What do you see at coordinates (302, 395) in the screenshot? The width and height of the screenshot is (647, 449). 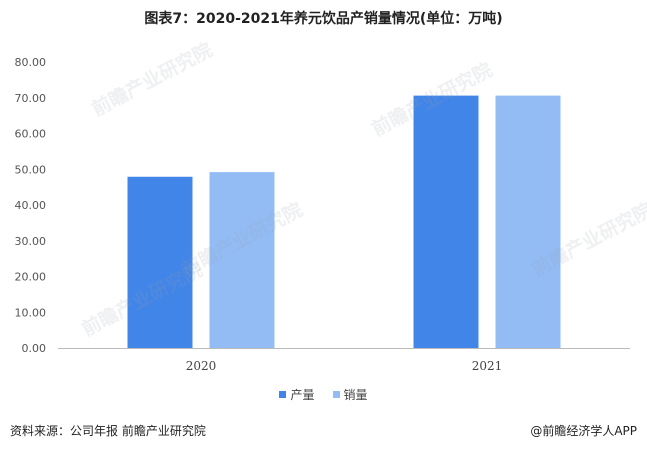 I see `legend-label-production: 产量` at bounding box center [302, 395].